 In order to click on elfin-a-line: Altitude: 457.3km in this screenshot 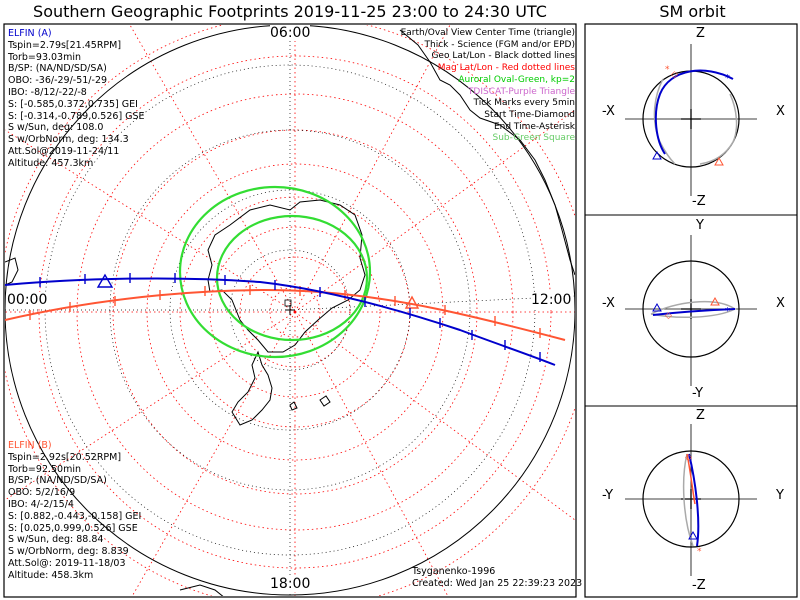, I will do `click(51, 163)`.